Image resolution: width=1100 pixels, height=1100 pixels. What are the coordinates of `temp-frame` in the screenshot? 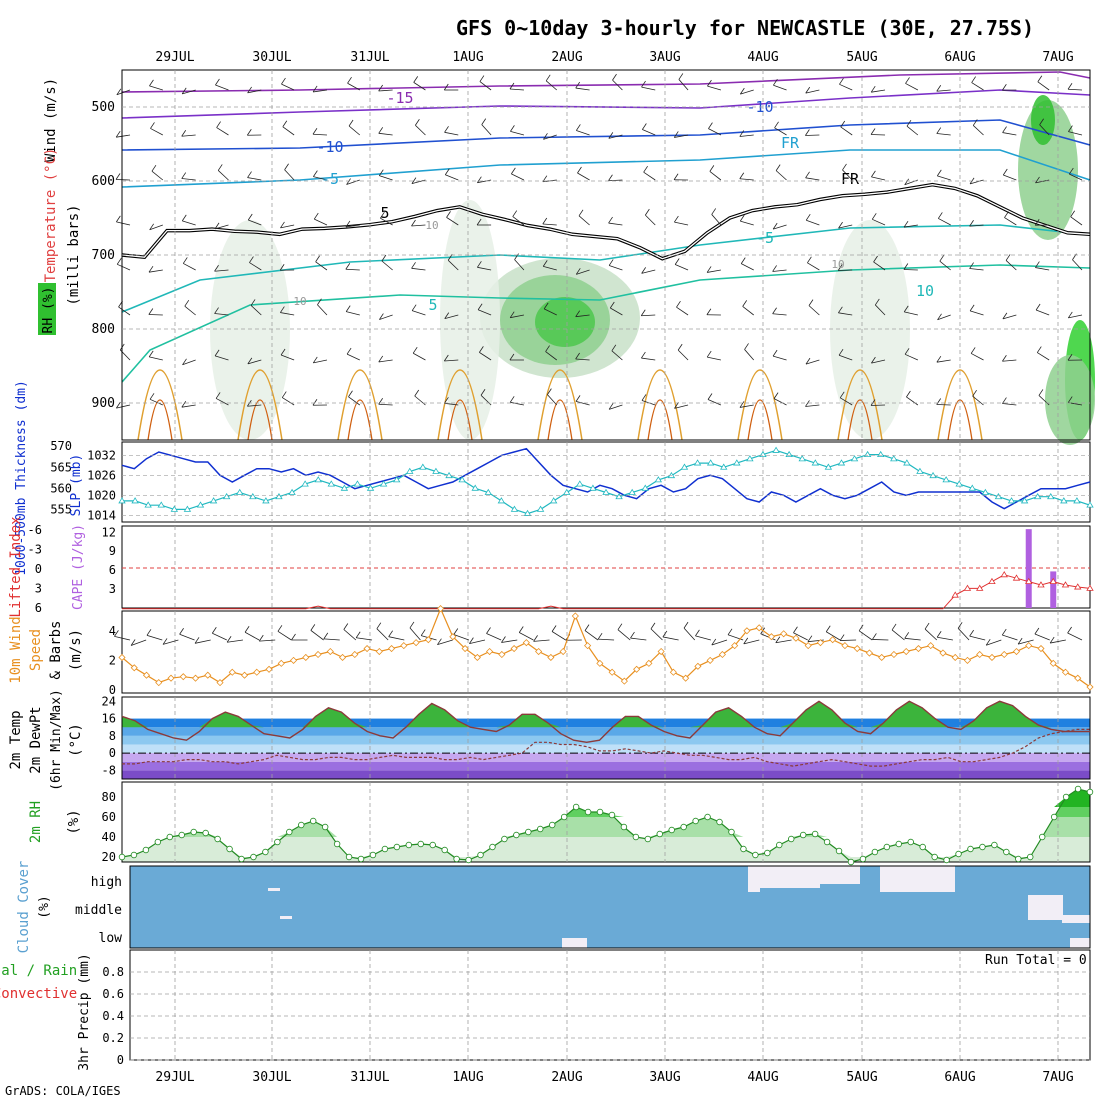 It's located at (606, 738).